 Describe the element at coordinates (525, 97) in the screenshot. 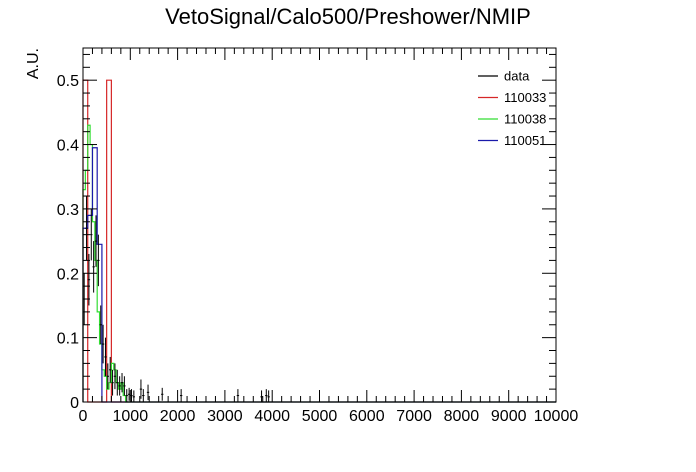

I see `legend-label: 110033` at that location.